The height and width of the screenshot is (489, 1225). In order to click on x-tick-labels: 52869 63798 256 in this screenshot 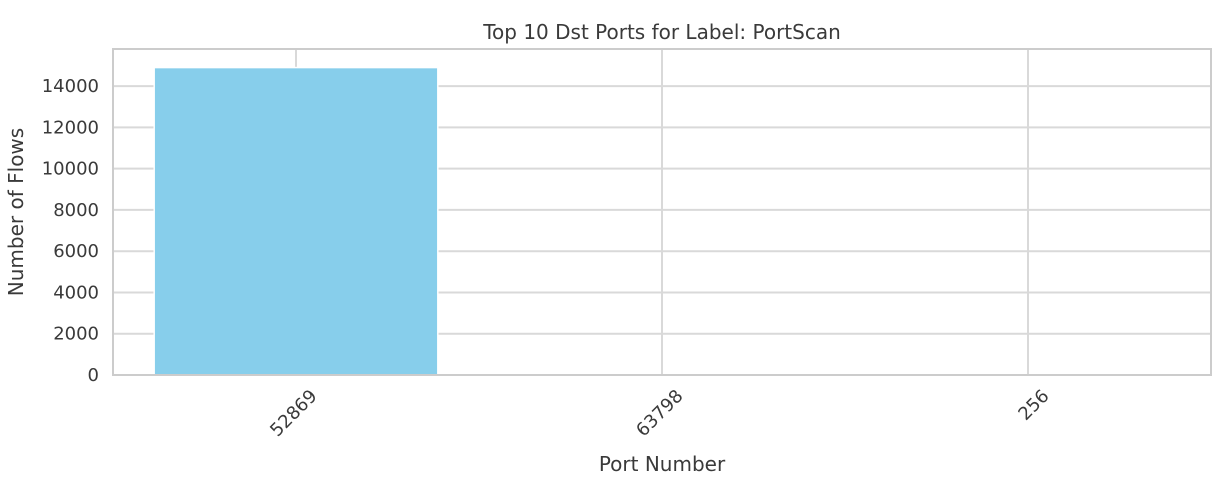, I will do `click(659, 413)`.